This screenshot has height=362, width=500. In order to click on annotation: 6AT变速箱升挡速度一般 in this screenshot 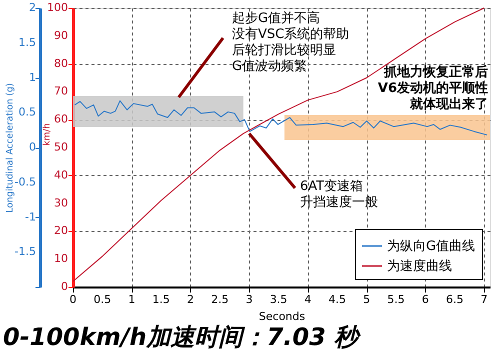, I will do `click(339, 194)`.